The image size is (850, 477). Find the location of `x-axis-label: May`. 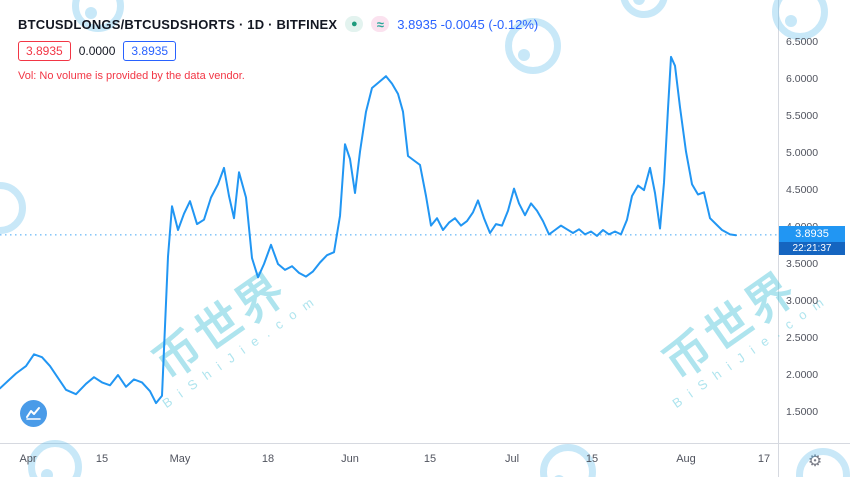

x-axis-label: May is located at coordinates (180, 459).